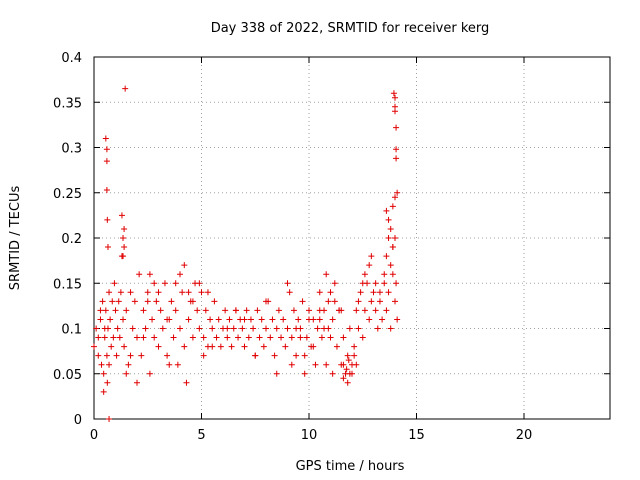 The width and height of the screenshot is (640, 480). What do you see at coordinates (94, 435) in the screenshot?
I see `x-tick-label: 0` at bounding box center [94, 435].